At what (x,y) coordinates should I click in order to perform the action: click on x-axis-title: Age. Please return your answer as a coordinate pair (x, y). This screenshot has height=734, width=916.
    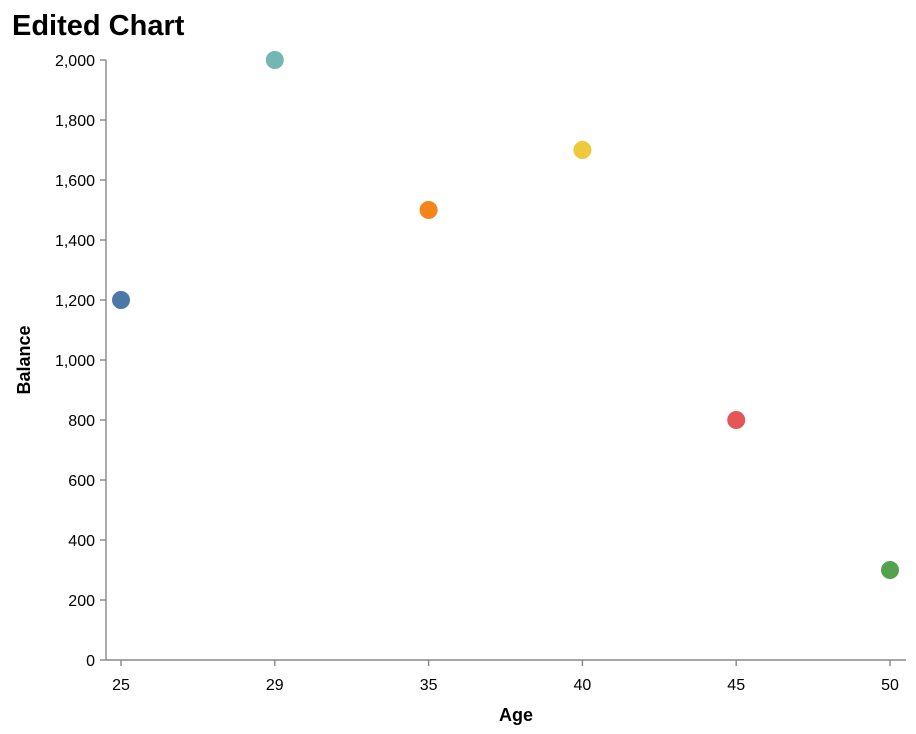
    Looking at the image, I should click on (516, 715).